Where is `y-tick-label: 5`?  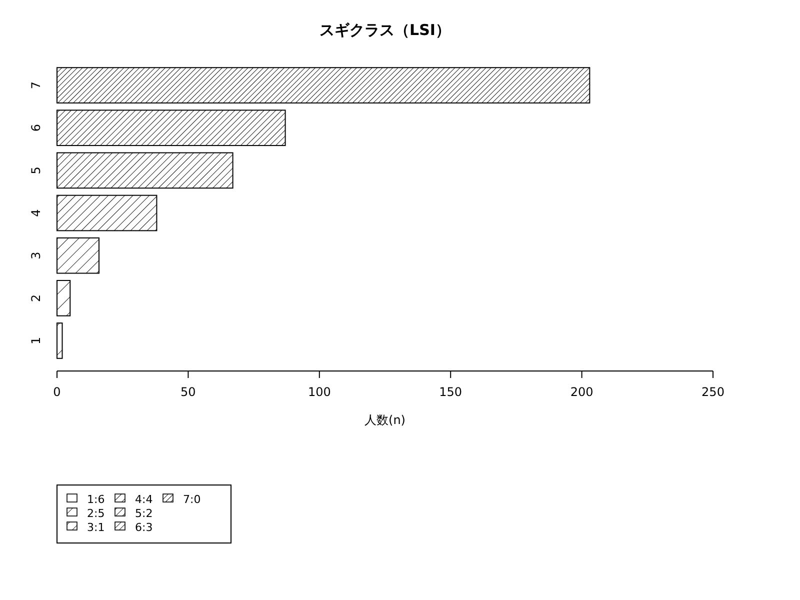 y-tick-label: 5 is located at coordinates (36, 170).